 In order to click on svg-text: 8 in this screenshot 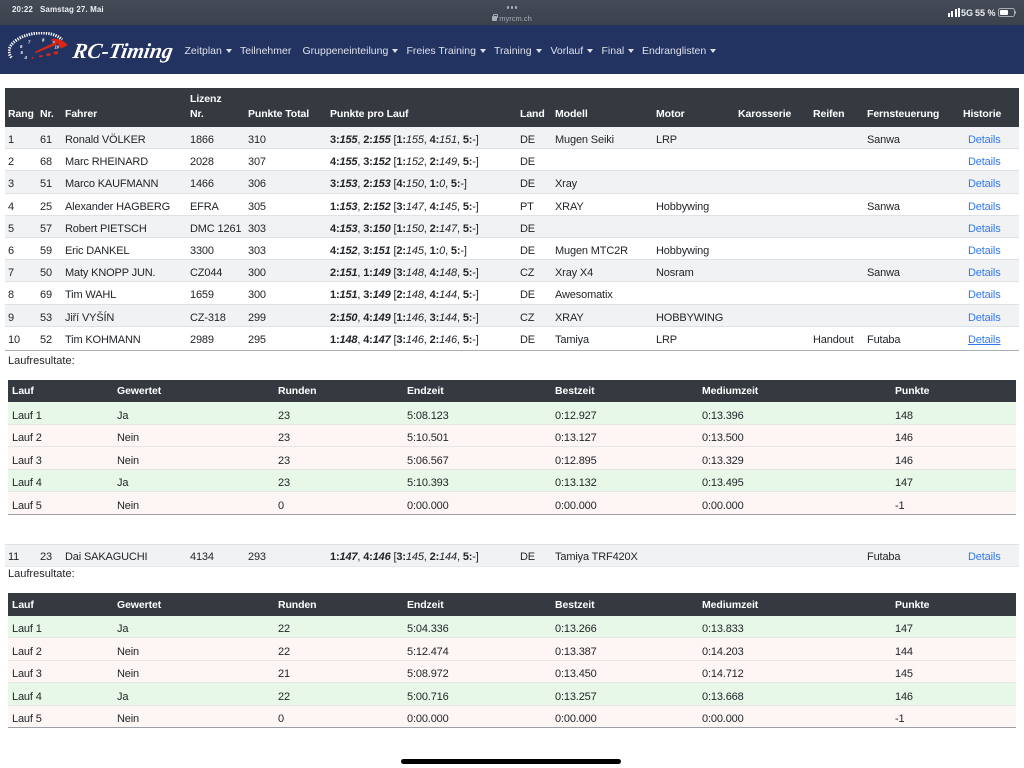, I will do `click(43, 40)`.